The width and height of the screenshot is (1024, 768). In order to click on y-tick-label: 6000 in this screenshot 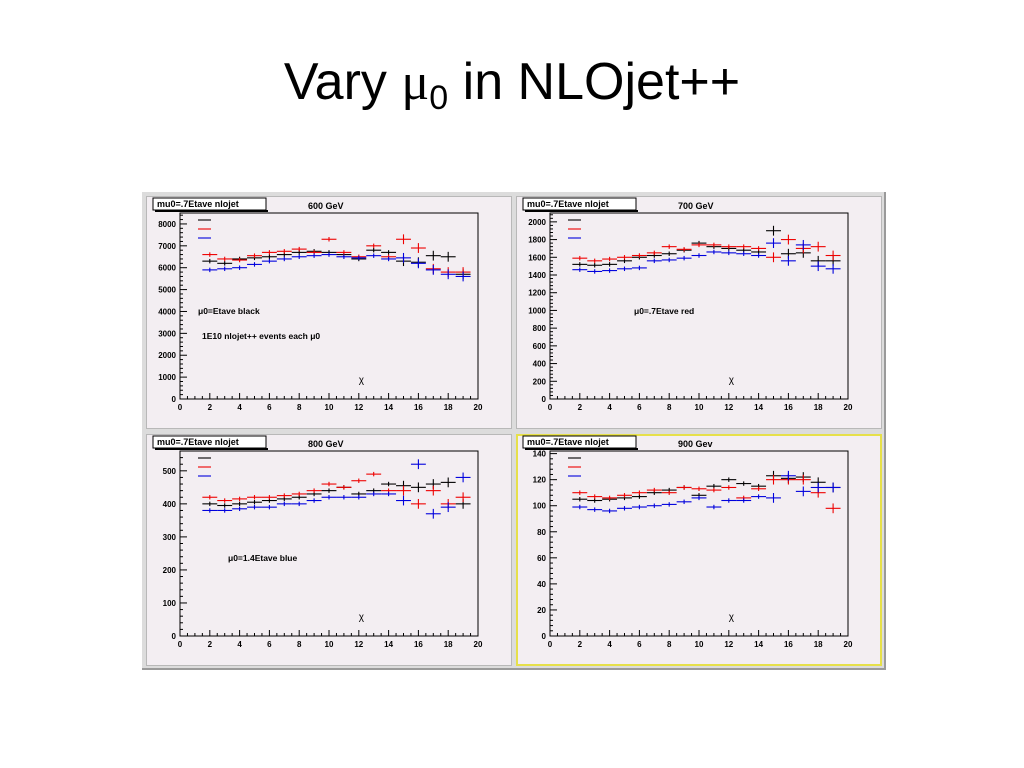, I will do `click(167, 268)`.